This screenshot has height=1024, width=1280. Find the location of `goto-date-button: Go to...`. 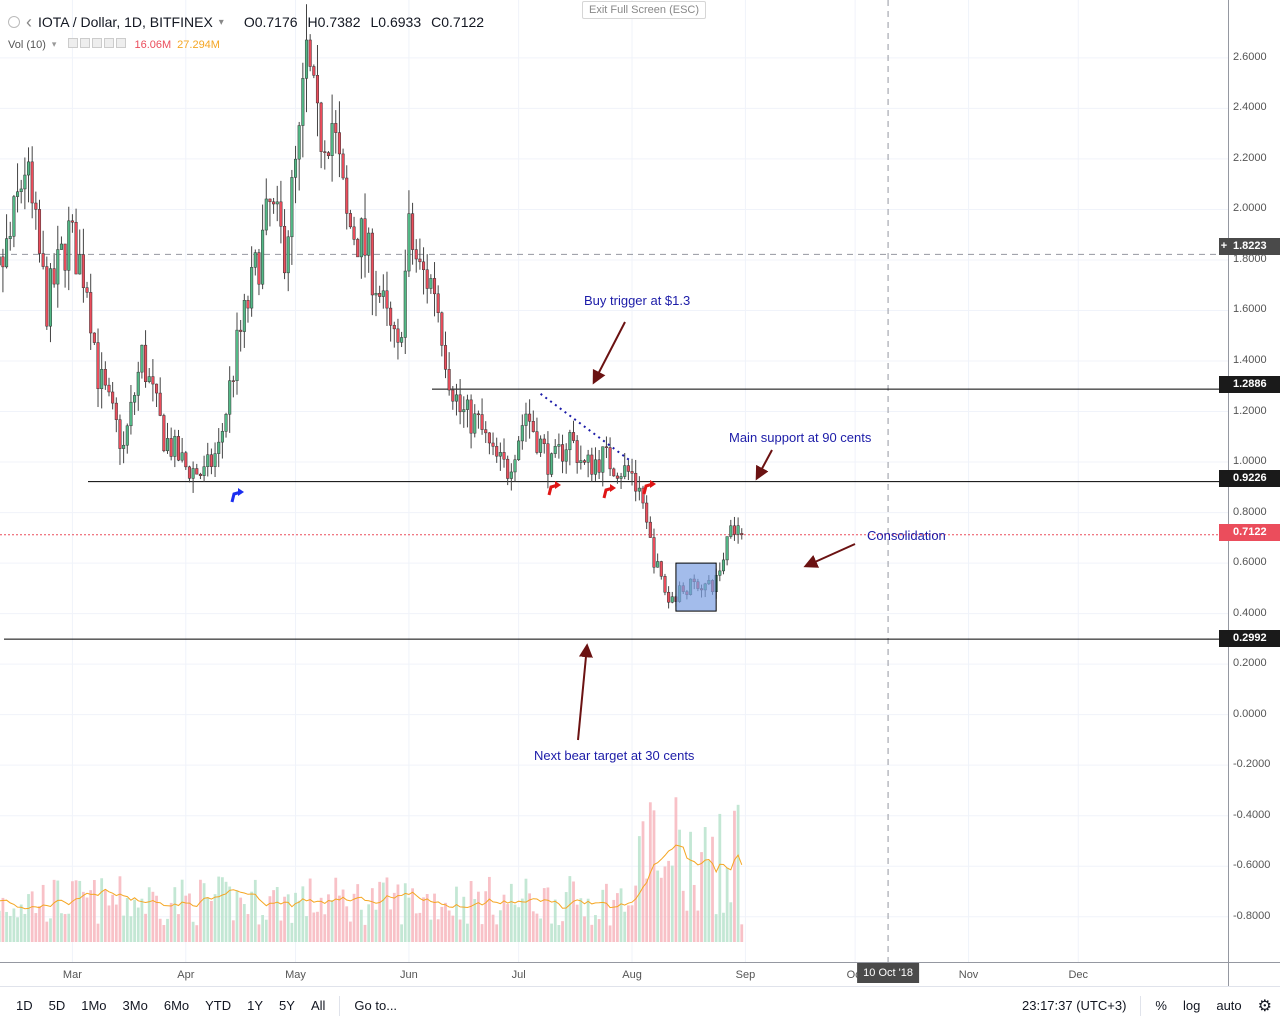

goto-date-button: Go to... is located at coordinates (376, 1005).